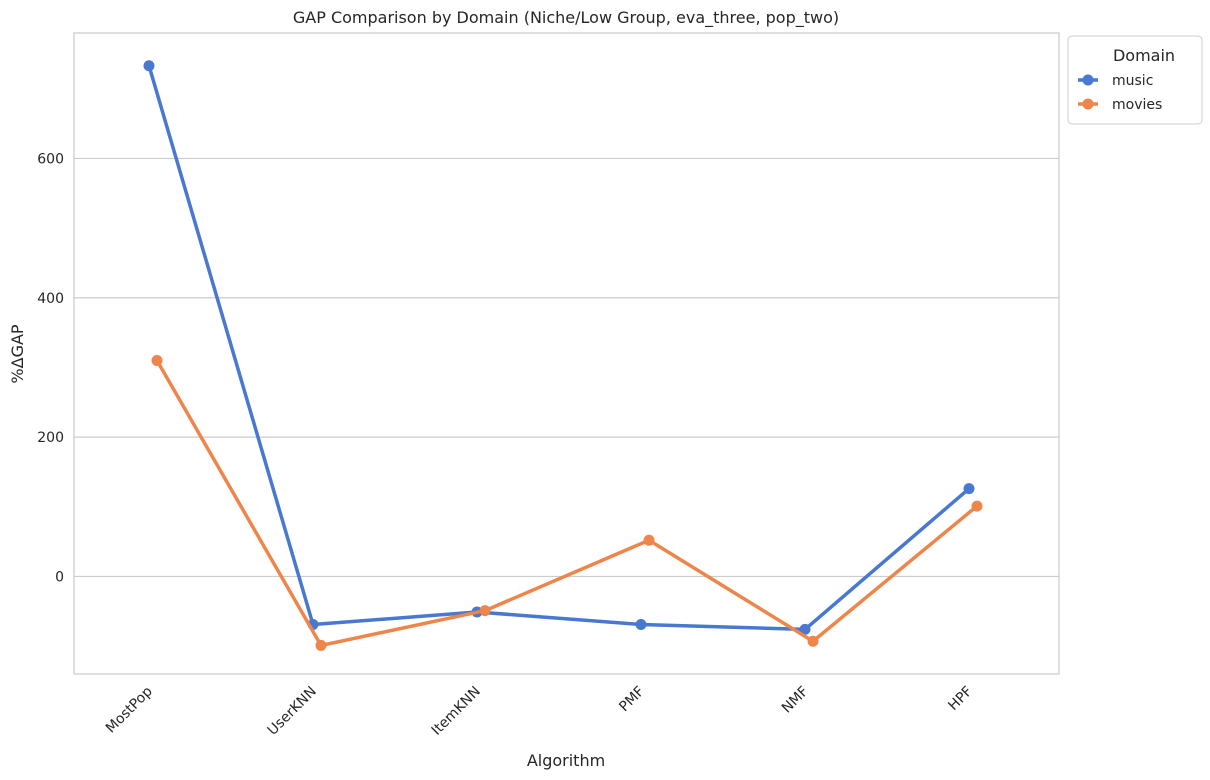 The image size is (1210, 780). What do you see at coordinates (960, 699) in the screenshot?
I see `x-tick-label: HPF` at bounding box center [960, 699].